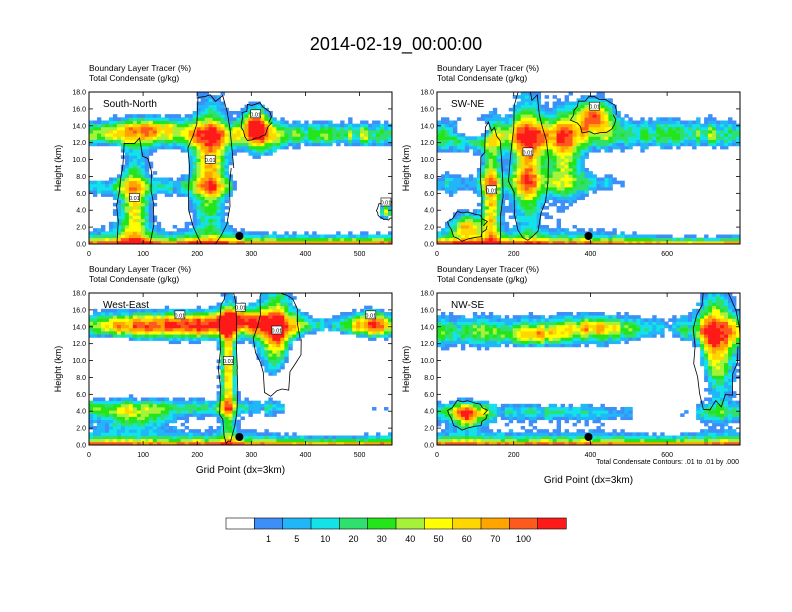 This screenshot has width=792, height=612. Describe the element at coordinates (492, 182) in the screenshot. I see `contour-line` at that location.